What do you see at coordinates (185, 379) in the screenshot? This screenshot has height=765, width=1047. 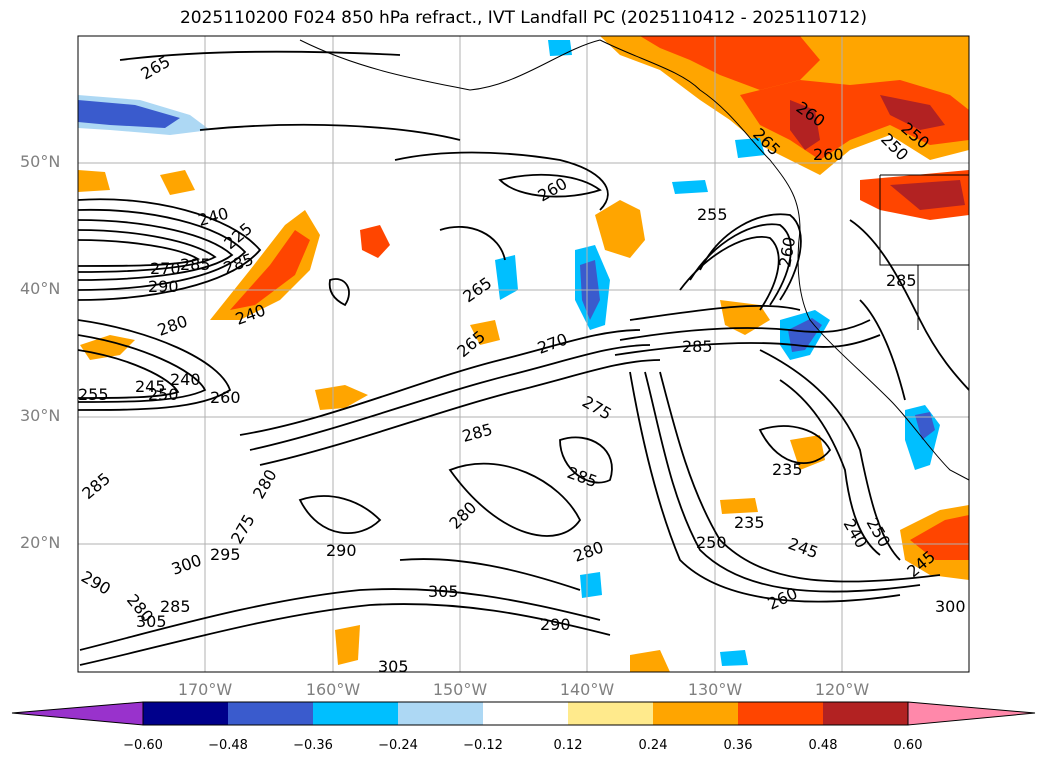 I see `contour-label: 240` at bounding box center [185, 379].